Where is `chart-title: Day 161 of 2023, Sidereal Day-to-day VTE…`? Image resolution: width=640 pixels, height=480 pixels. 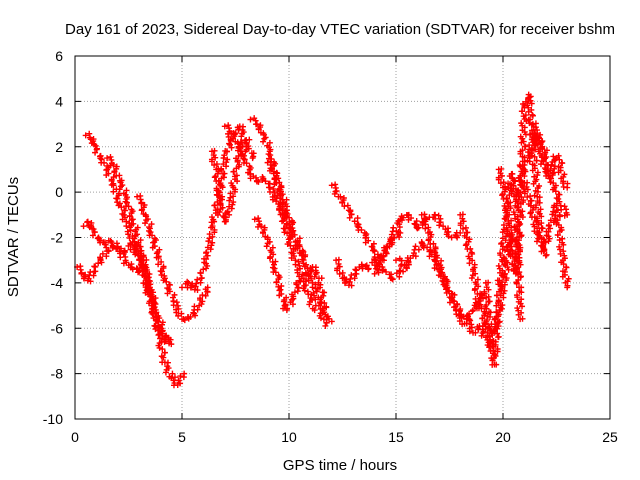
chart-title: Day 161 of 2023, Sidereal Day-to-day VTE… is located at coordinates (340, 29).